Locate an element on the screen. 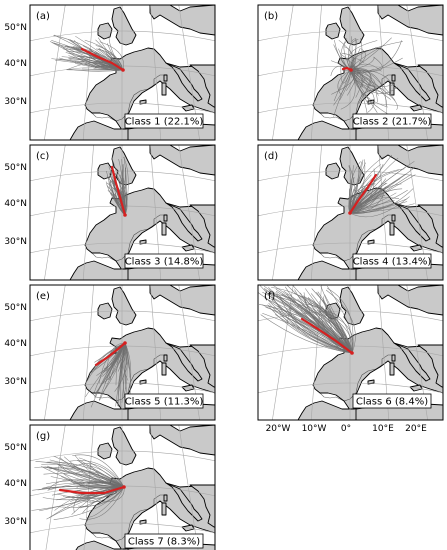 Image resolution: width=447 pixels, height=550 pixels. class-label: Class 4 (13.4%) is located at coordinates (392, 262).